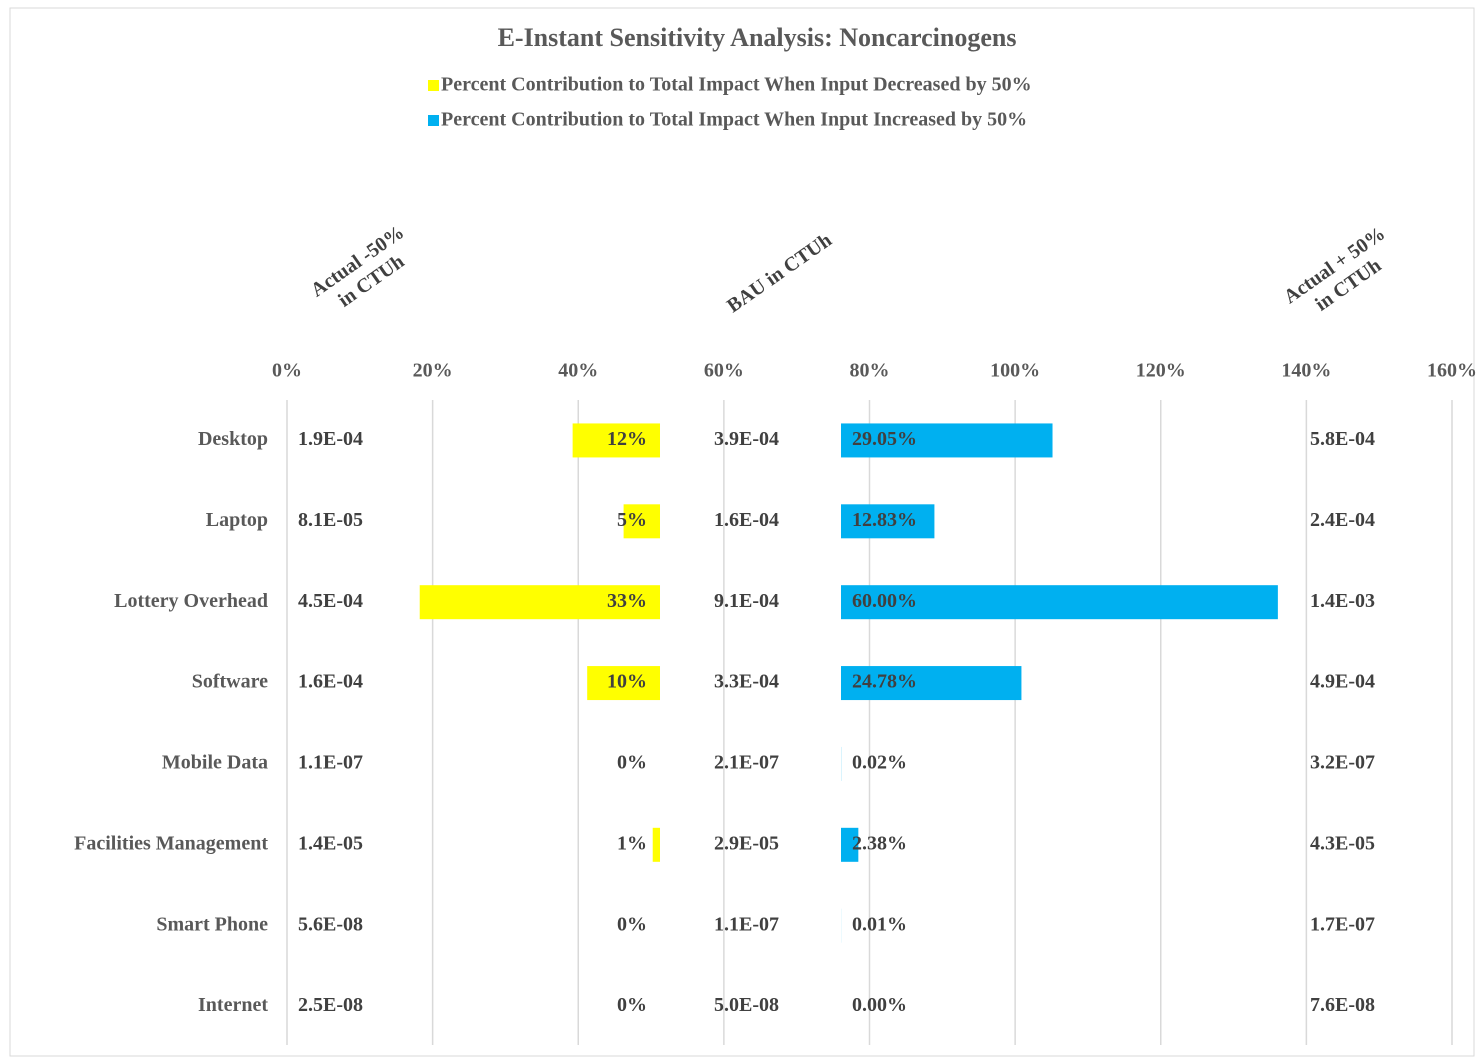 The width and height of the screenshot is (1484, 1063). I want to click on data-label: 24.78%, so click(884, 682).